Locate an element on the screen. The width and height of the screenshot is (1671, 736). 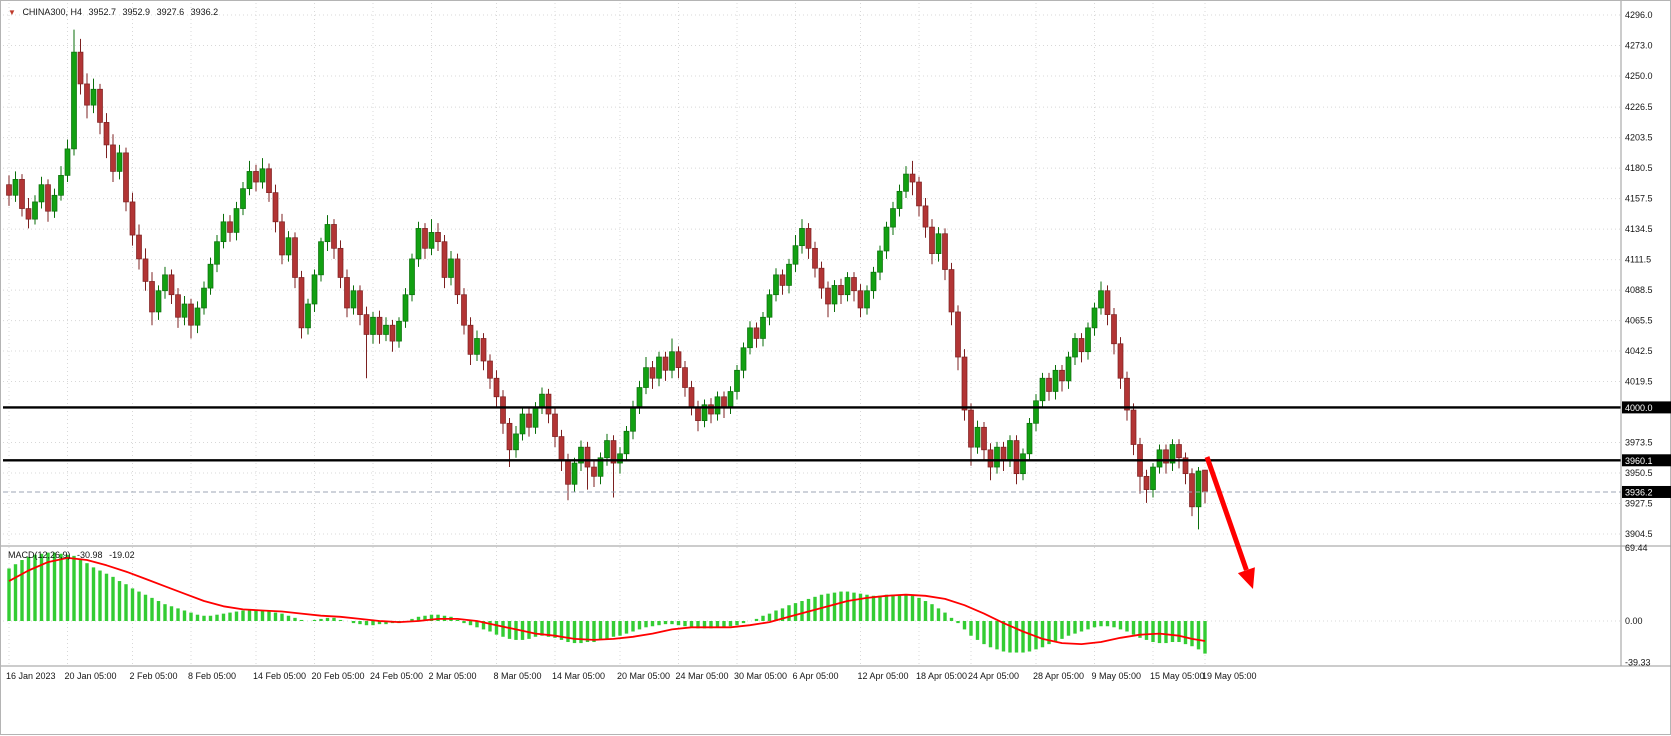
time-axis-label: 6 Apr 05:00 is located at coordinates (816, 676).